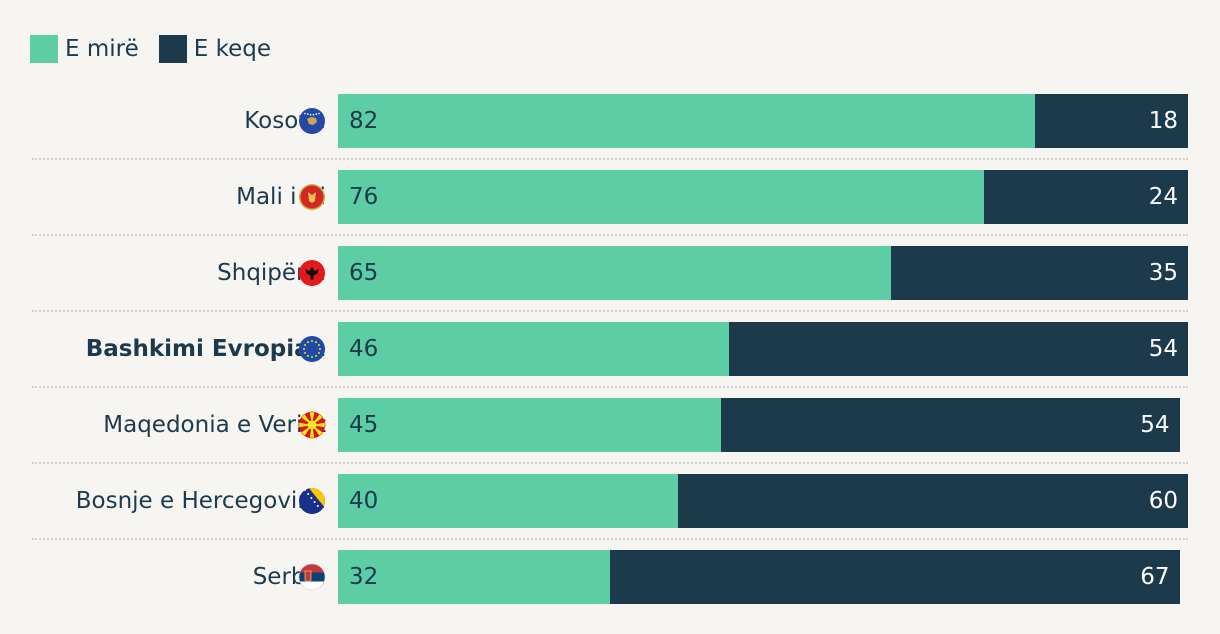 Image resolution: width=1220 pixels, height=634 pixels. I want to click on value-label-bad: 60, so click(1163, 501).